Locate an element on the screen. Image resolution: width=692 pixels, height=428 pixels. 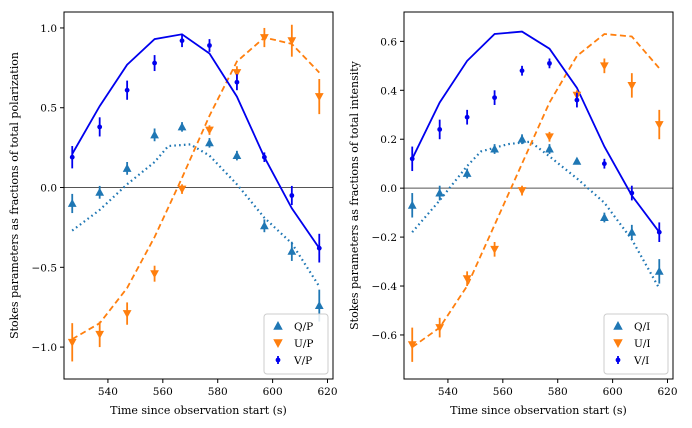
y-tick-label: 0.0 is located at coordinates (48, 189).